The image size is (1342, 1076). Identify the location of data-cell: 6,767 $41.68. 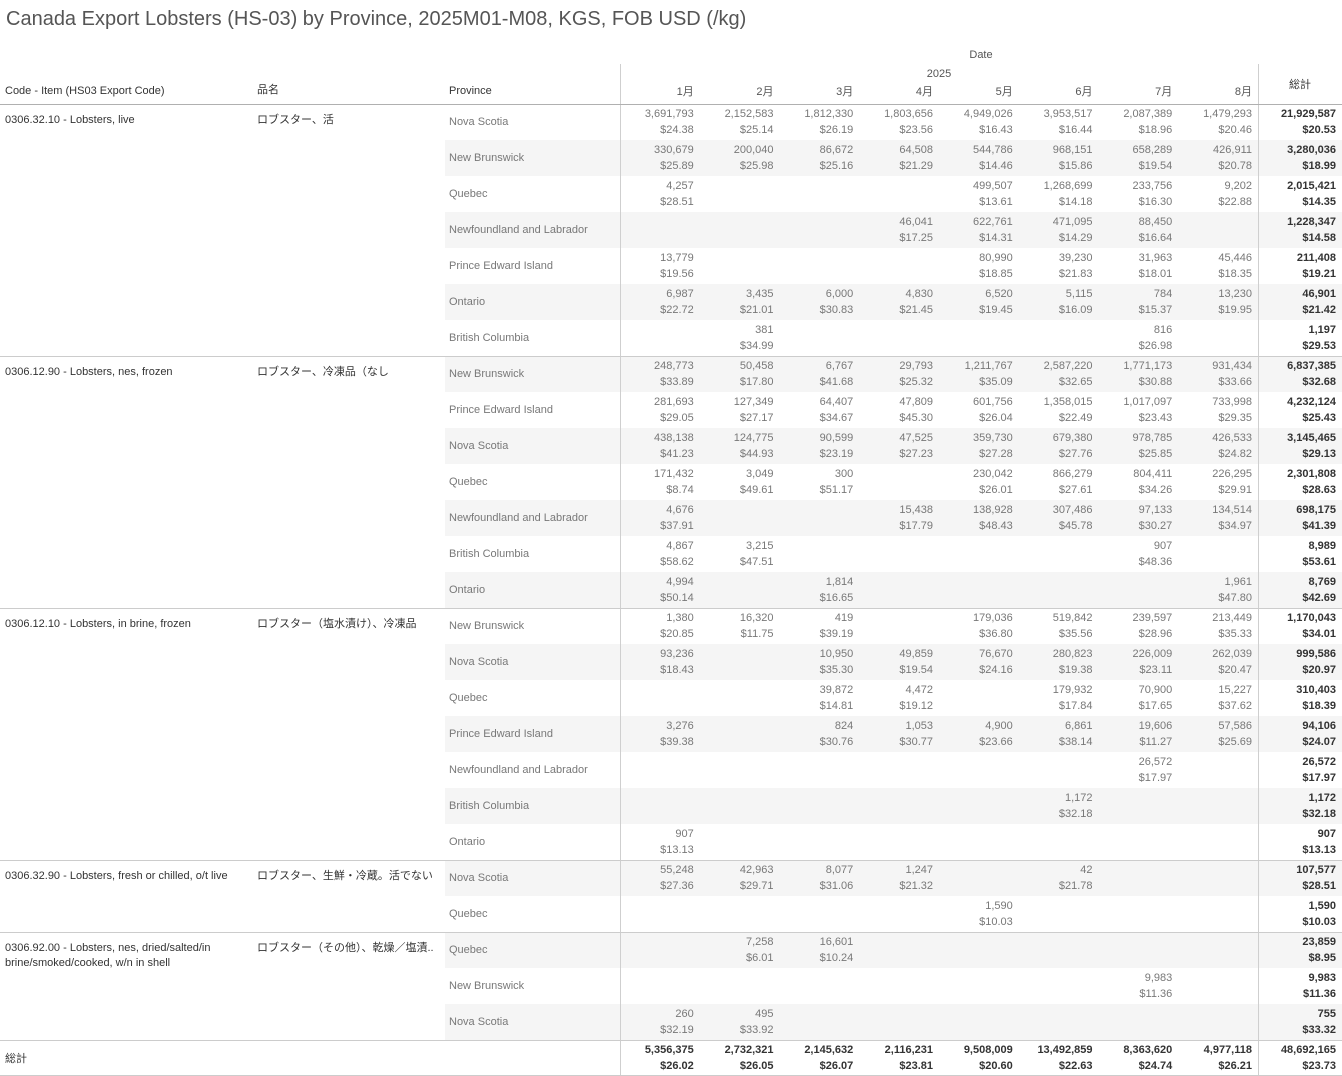
(819, 374).